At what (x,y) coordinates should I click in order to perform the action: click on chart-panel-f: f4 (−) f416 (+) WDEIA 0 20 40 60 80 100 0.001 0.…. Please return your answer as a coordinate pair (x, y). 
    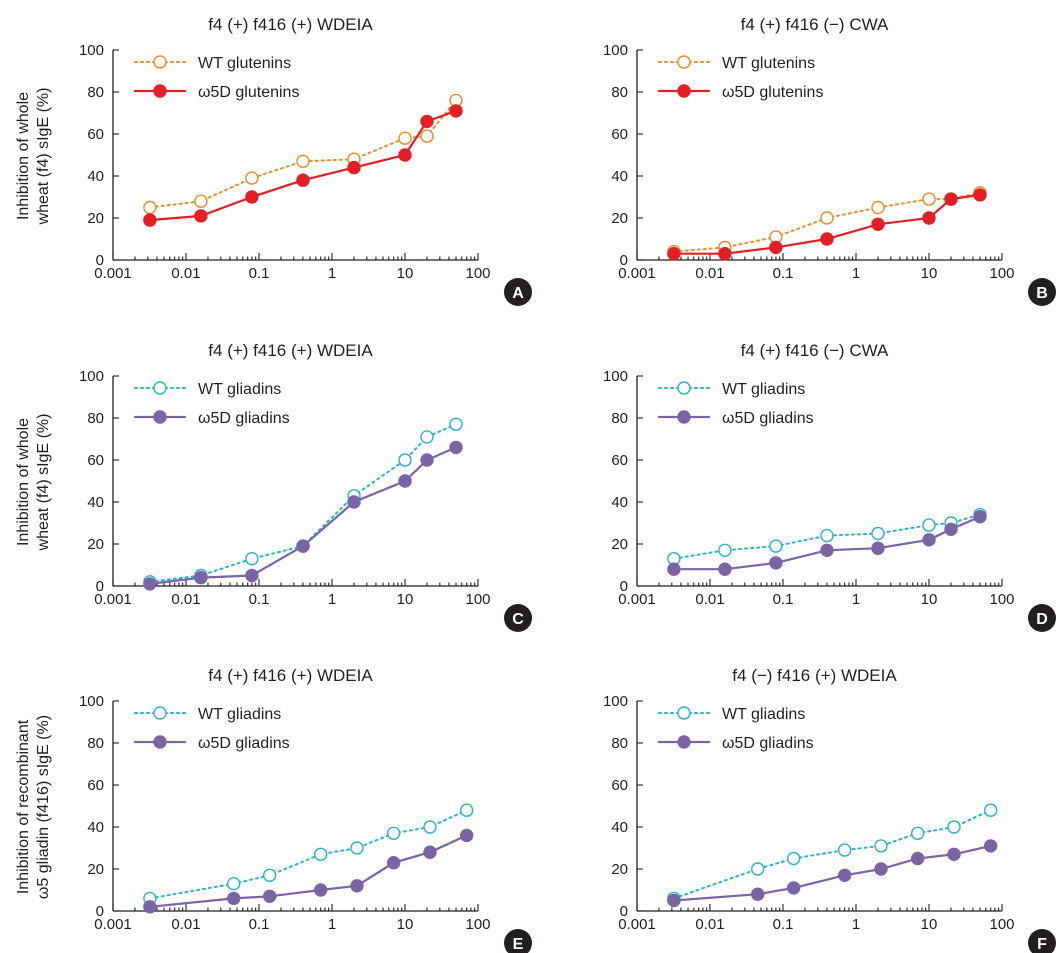
    Looking at the image, I should click on (829, 809).